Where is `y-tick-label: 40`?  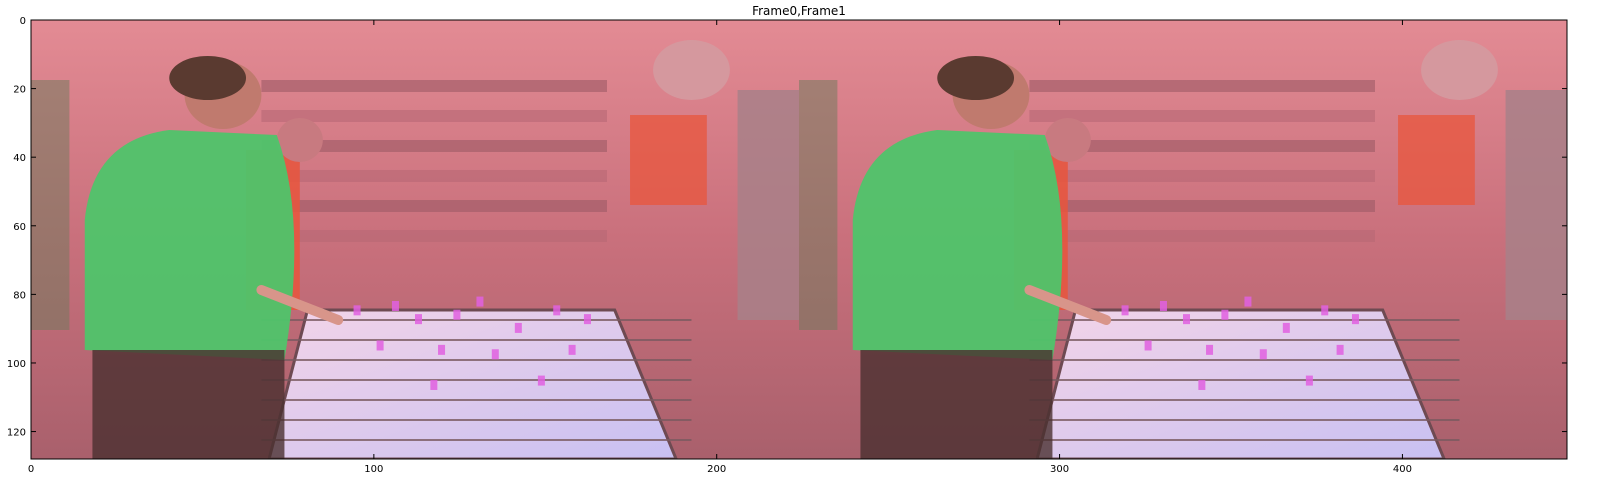
y-tick-label: 40 is located at coordinates (19, 158).